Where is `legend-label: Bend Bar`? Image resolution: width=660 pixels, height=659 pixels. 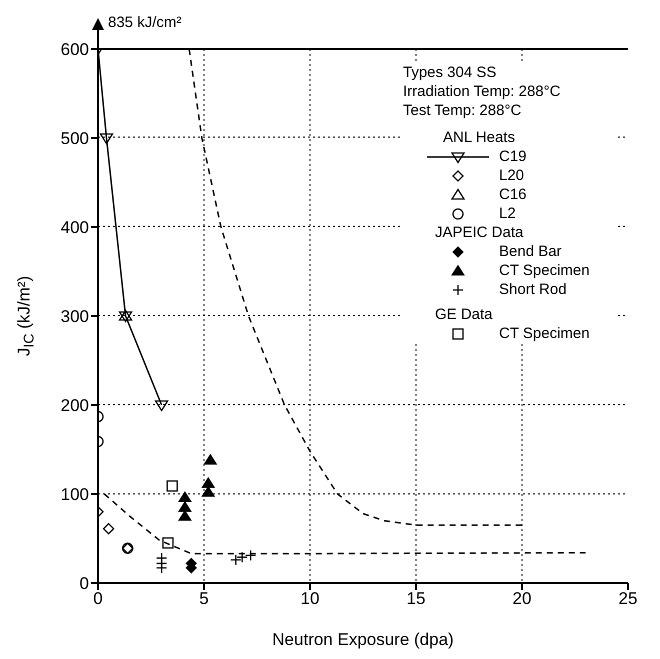 legend-label: Bend Bar is located at coordinates (530, 251).